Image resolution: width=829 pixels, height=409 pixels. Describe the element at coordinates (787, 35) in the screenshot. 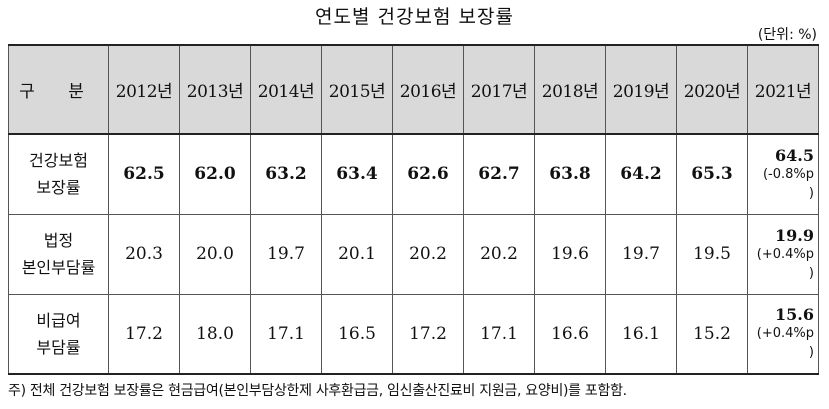

I see `unit-label: (단위: %)` at that location.